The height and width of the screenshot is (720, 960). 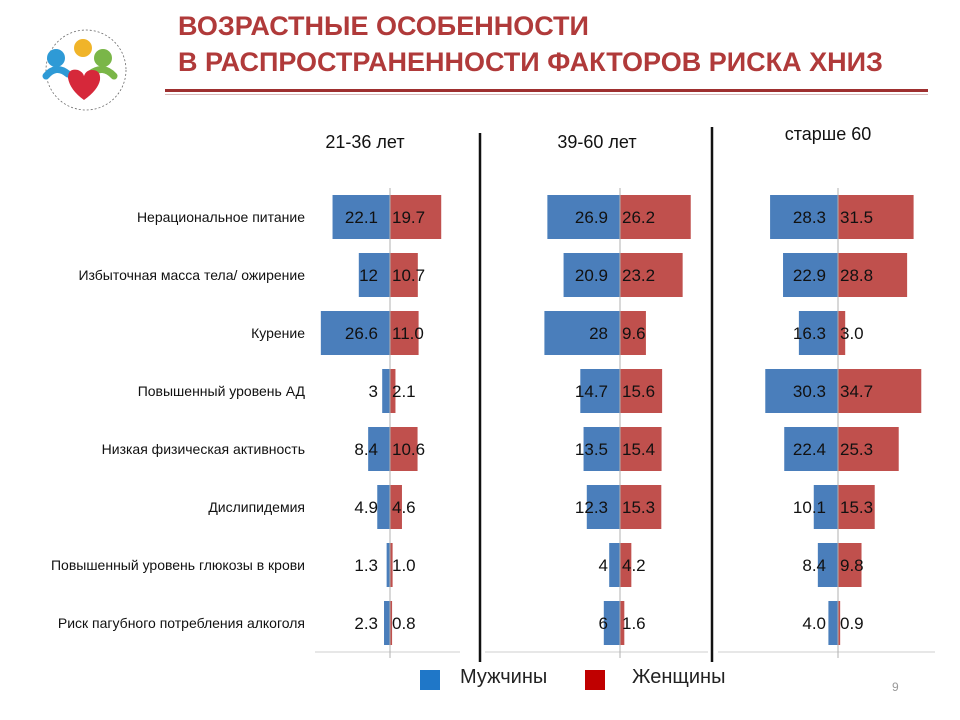 I want to click on data-label-men: 2.3, so click(x=366, y=623).